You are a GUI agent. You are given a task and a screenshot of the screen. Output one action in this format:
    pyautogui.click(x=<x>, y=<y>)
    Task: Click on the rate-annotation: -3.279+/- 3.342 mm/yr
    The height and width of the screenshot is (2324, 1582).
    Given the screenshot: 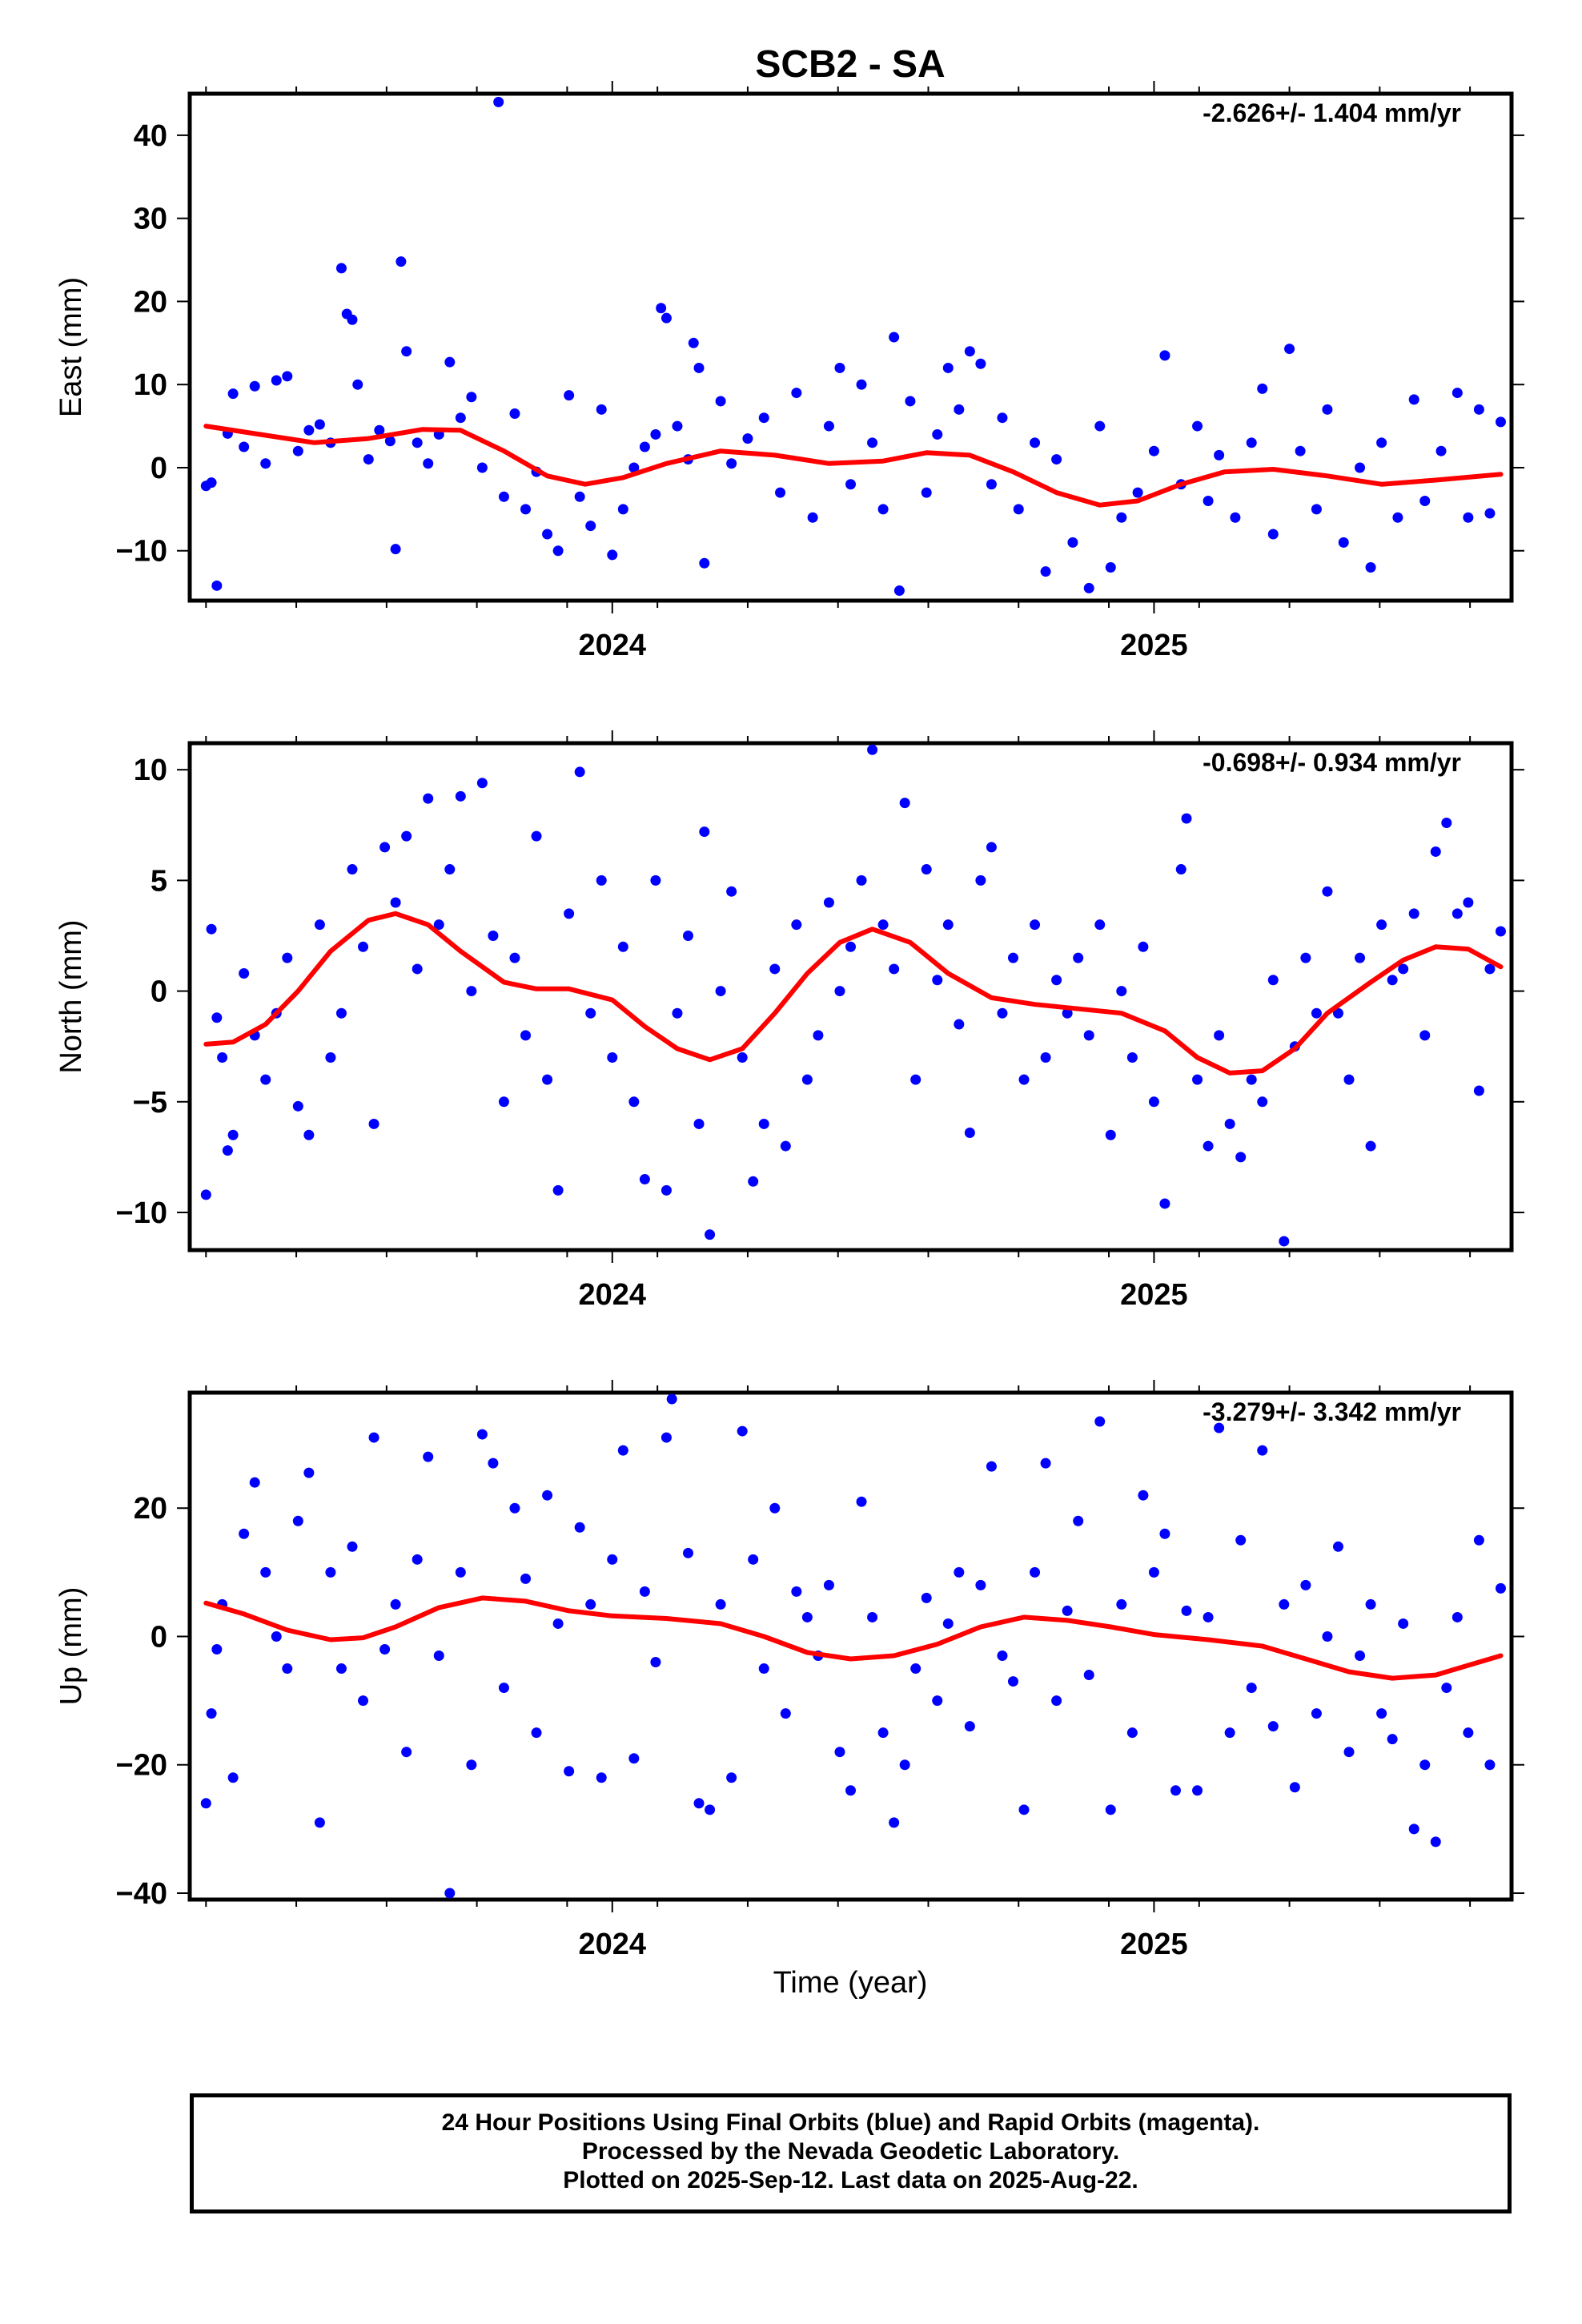 What is the action you would take?
    pyautogui.click(x=1332, y=1411)
    